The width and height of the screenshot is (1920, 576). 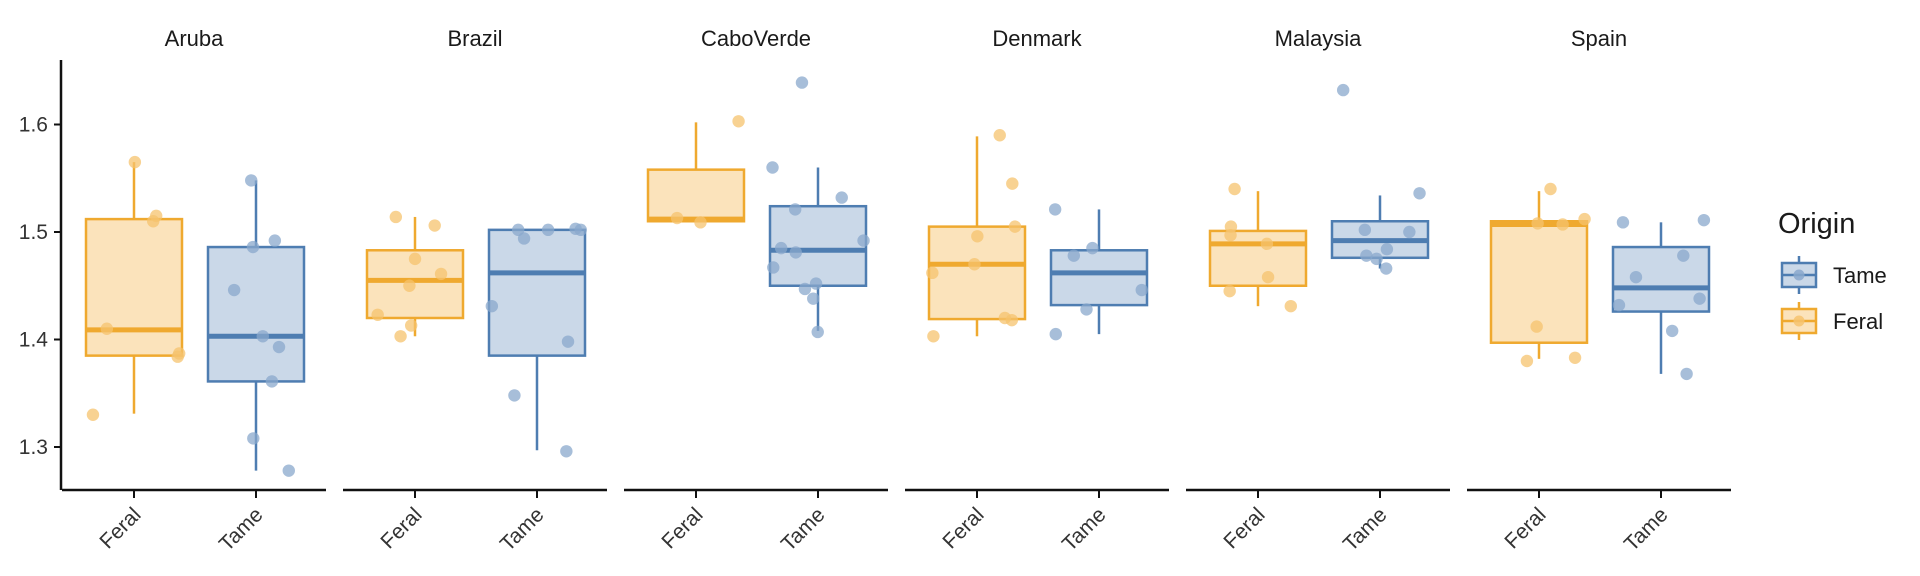 I want to click on facet-title: Denmark, so click(x=1037, y=38).